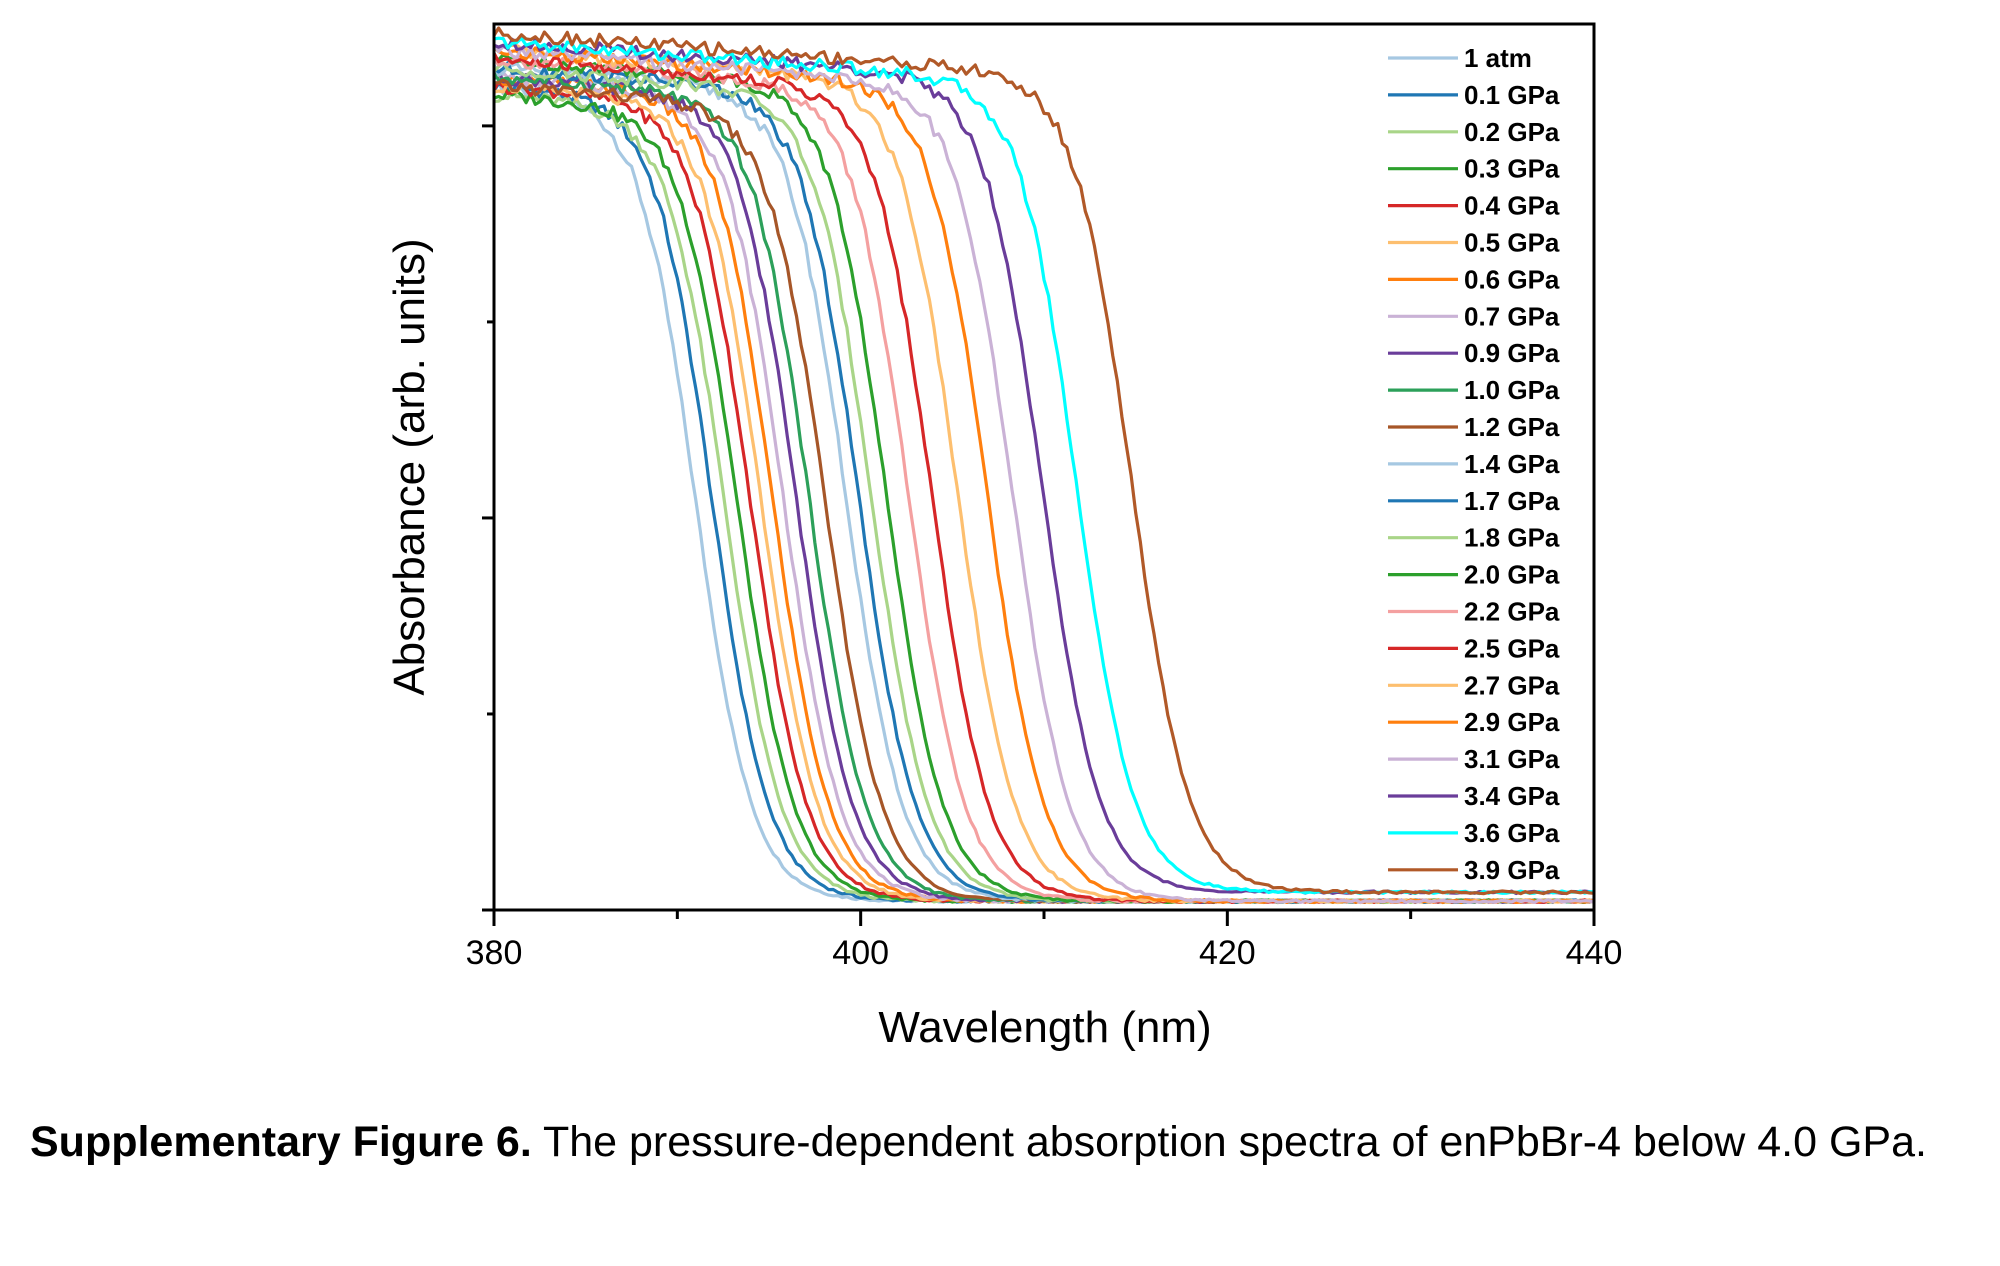 The width and height of the screenshot is (2000, 1266). I want to click on legend-label: 2.2 GPa, so click(1512, 612).